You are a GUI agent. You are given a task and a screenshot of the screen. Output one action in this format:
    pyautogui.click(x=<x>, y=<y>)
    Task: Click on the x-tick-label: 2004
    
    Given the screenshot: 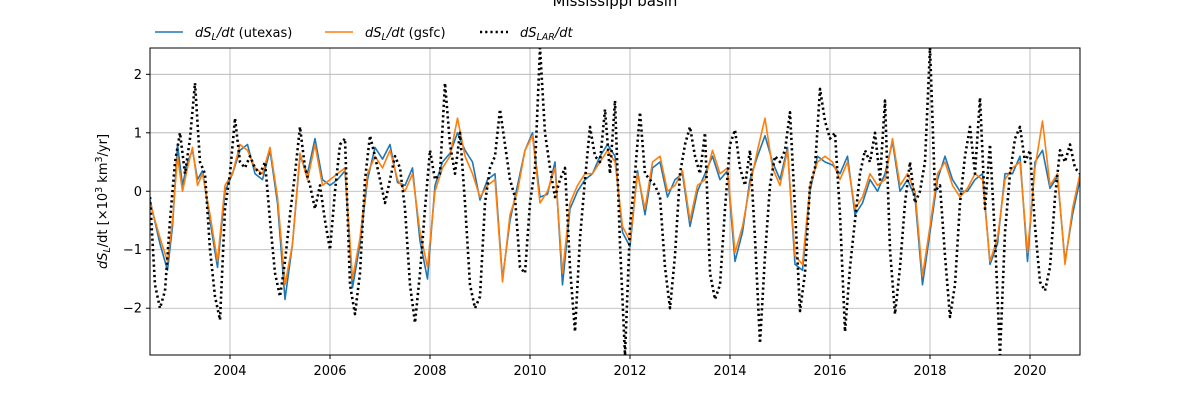 What is the action you would take?
    pyautogui.click(x=229, y=371)
    